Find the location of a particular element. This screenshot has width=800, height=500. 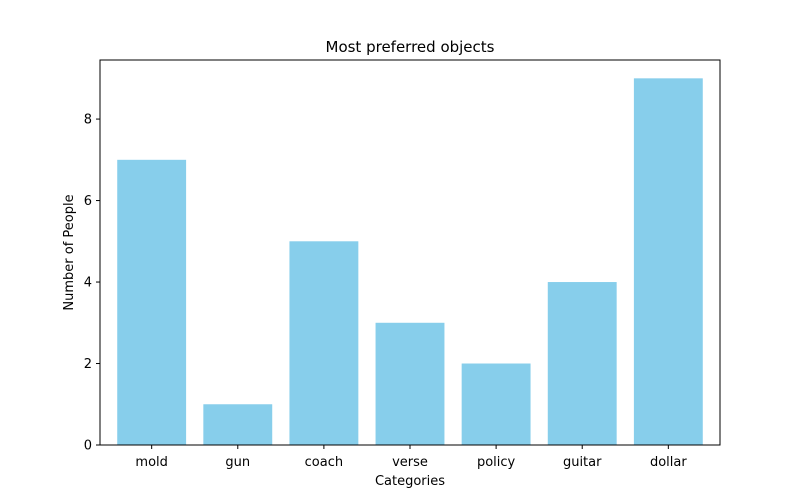

x-tick-label: dollar is located at coordinates (668, 462).